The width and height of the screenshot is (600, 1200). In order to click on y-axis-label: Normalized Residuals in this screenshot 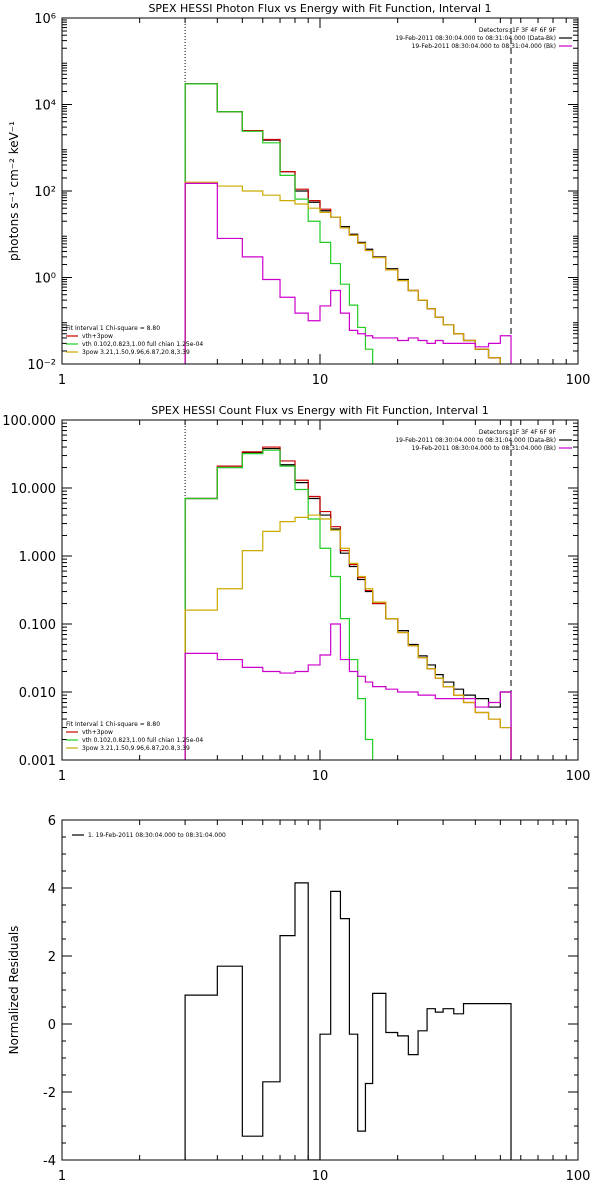, I will do `click(14, 990)`.